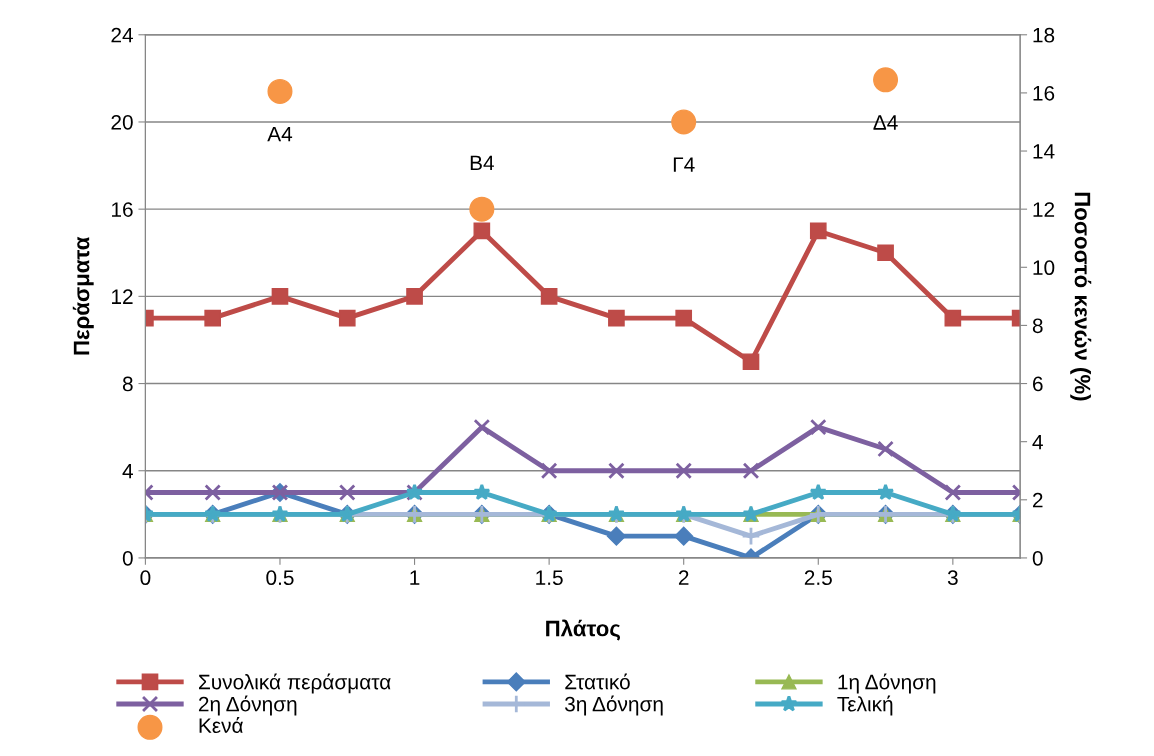 The width and height of the screenshot is (1154, 756). I want to click on y-tick-label: 20, so click(122, 122).